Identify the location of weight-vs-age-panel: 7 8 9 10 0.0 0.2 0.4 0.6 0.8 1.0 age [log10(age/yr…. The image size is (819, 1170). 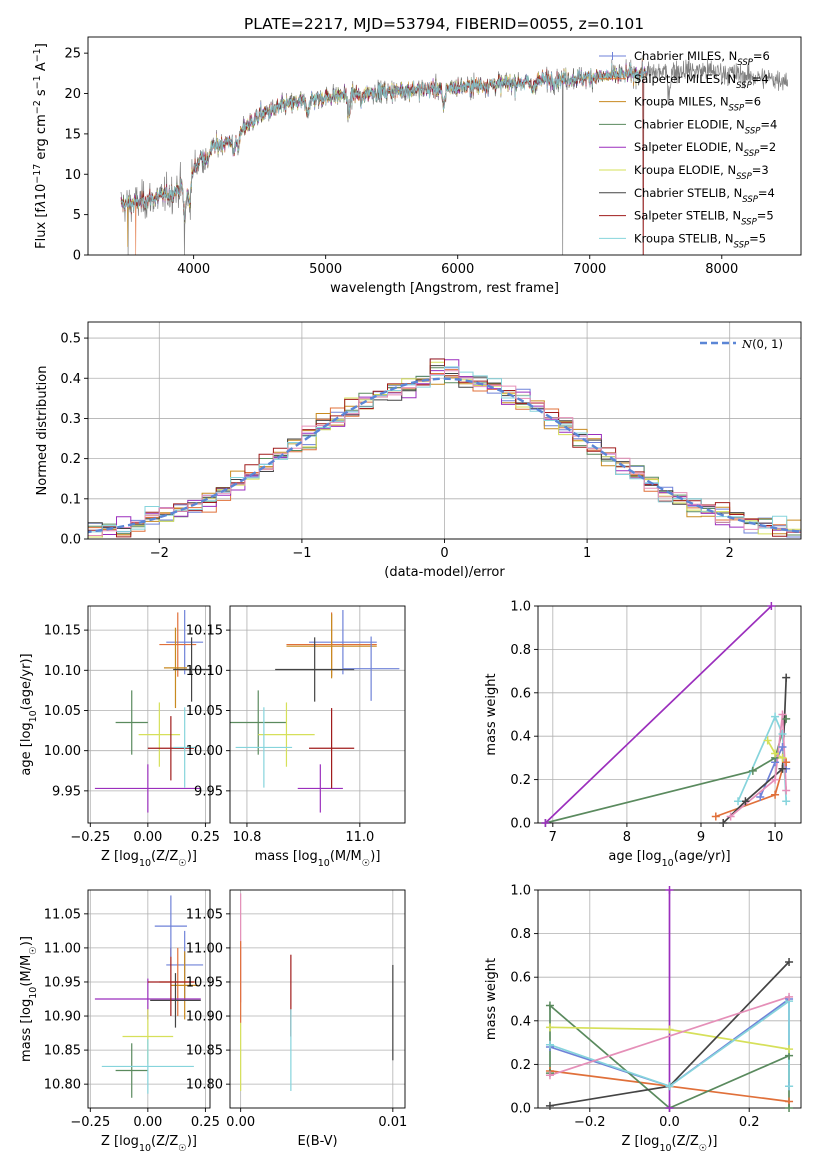
(643, 734).